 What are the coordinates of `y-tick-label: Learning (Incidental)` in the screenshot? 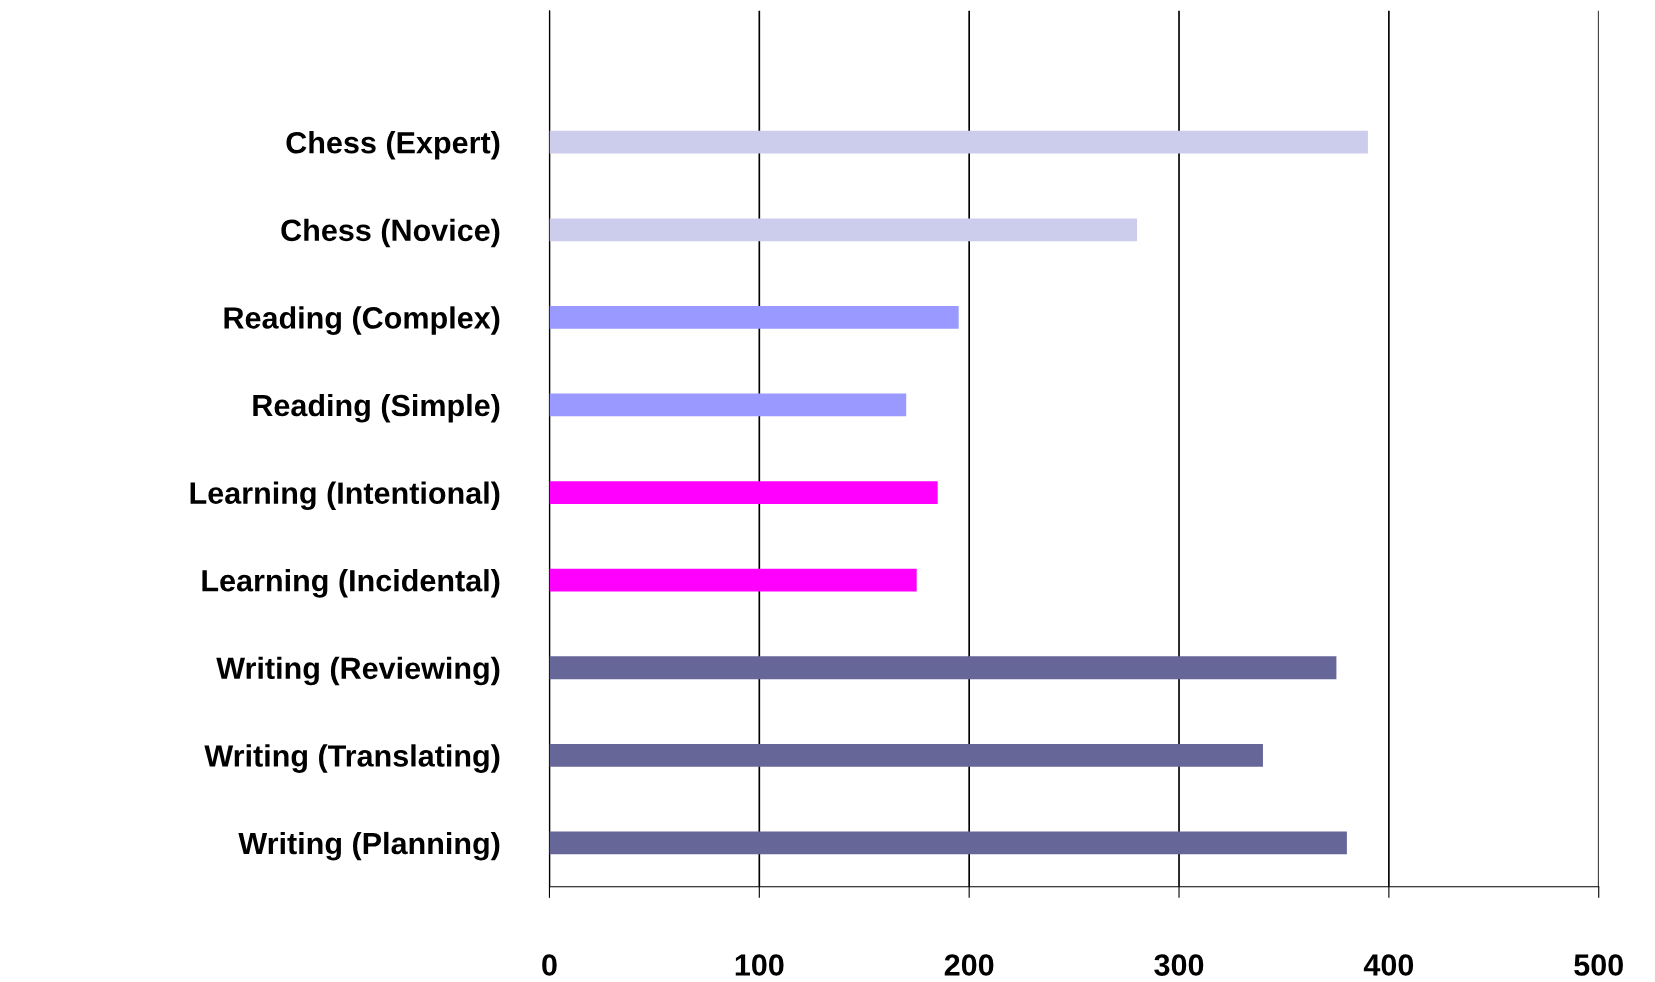 It's located at (351, 583).